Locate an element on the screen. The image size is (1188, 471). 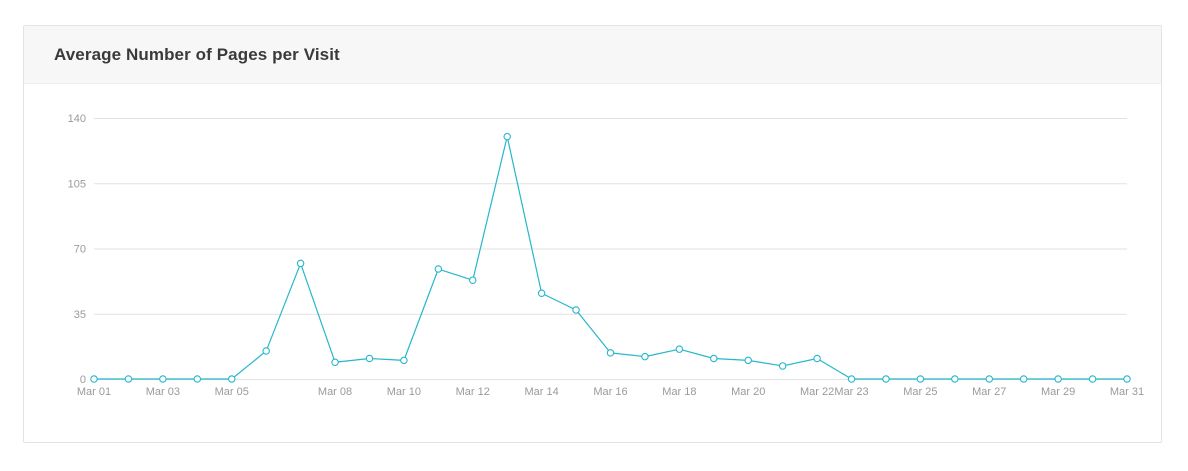
x-tick-label: Mar 14 is located at coordinates (542, 392).